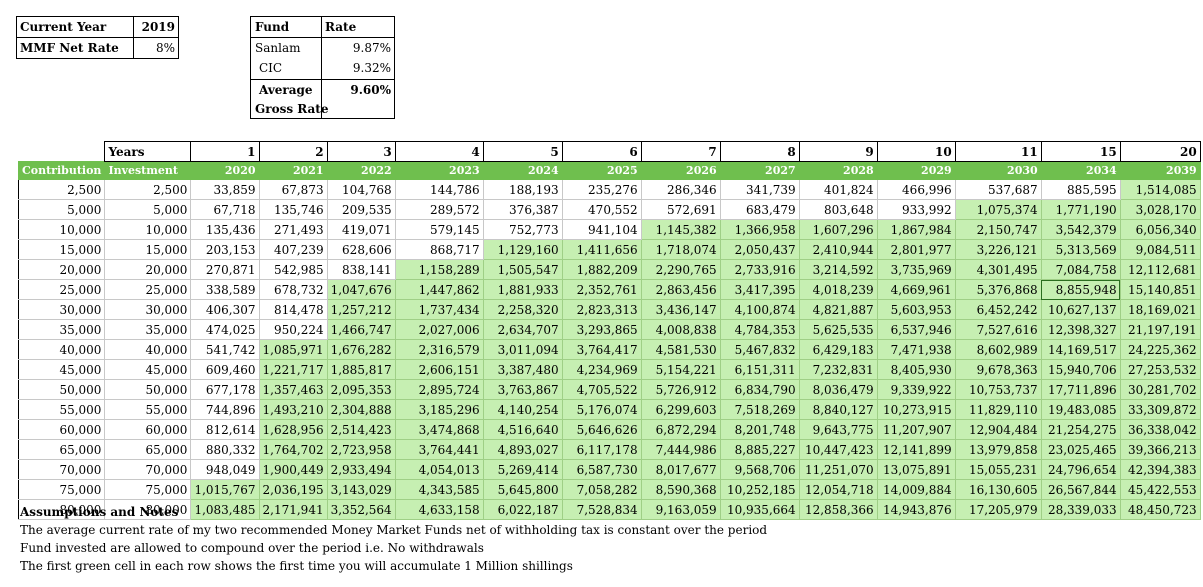 This screenshot has height=587, width=1203. Describe the element at coordinates (439, 289) in the screenshot. I see `value-cell: 1,447,862` at that location.